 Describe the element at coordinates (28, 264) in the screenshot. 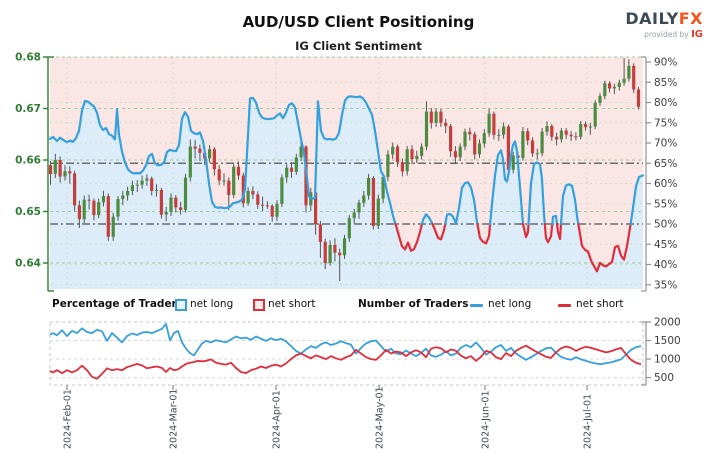

I see `axis-label: 0.64` at that location.